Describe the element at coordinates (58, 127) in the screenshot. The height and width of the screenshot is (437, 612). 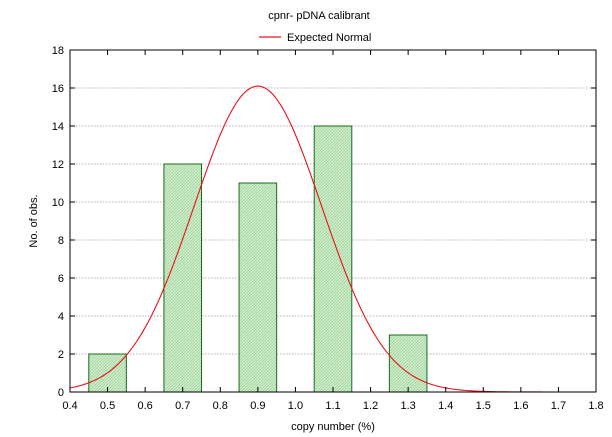
I see `y-tick-label: 14` at that location.